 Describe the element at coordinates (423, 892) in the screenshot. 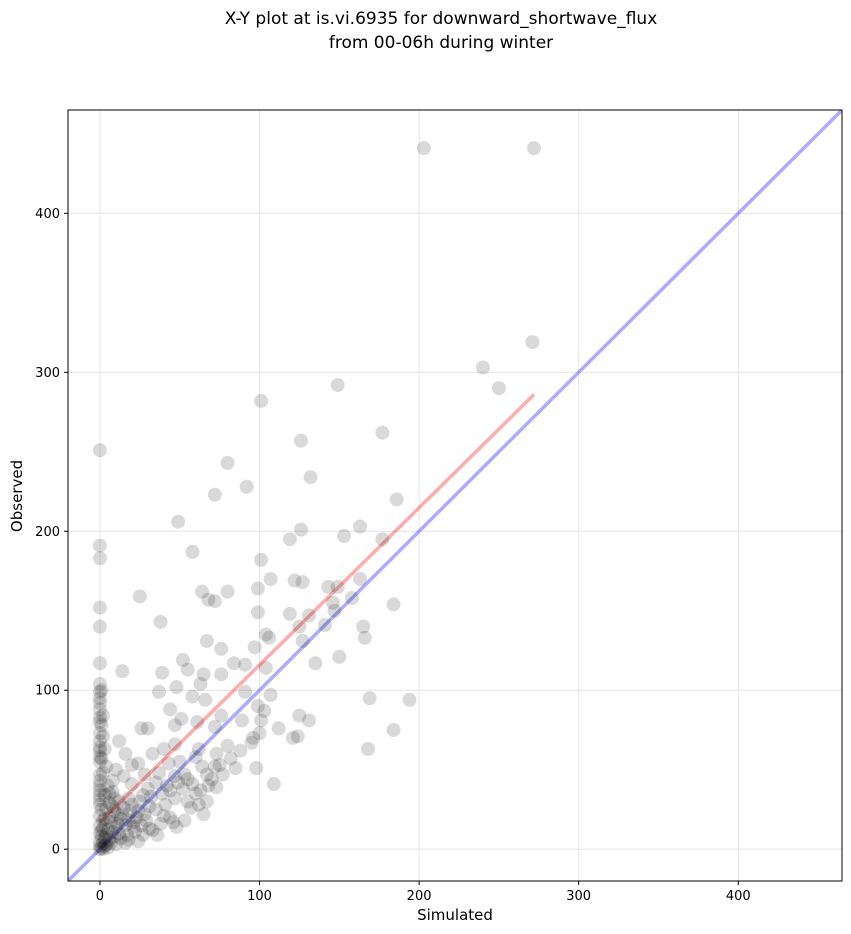

I see `x-axis-ticks: 0 100 200 300 400` at that location.